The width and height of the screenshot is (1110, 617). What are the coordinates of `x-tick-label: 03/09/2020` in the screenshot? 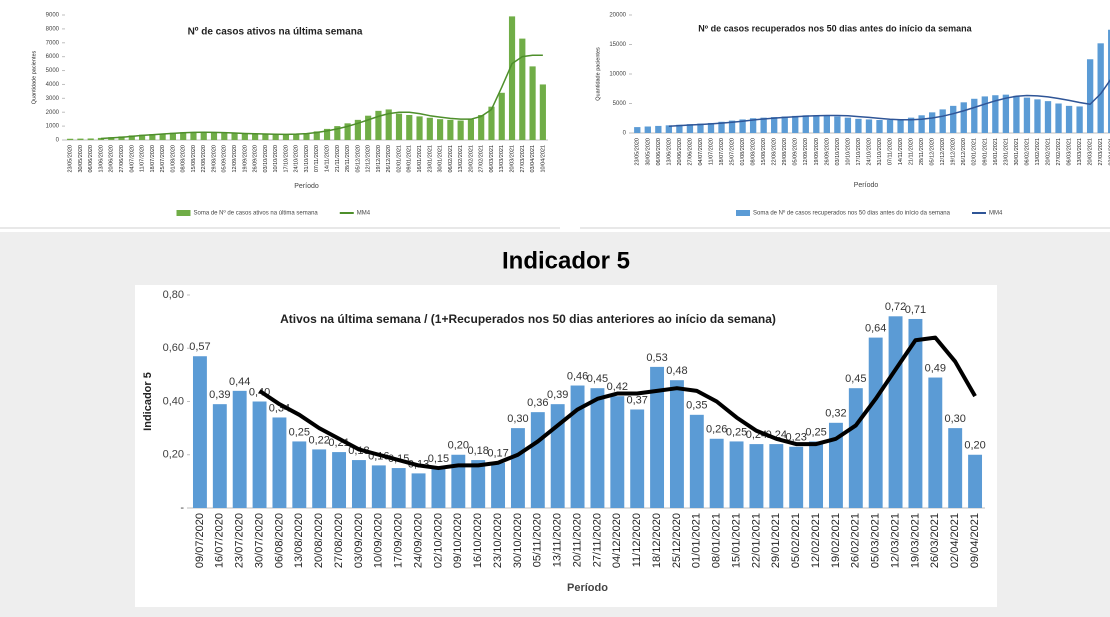 It's located at (359, 540).